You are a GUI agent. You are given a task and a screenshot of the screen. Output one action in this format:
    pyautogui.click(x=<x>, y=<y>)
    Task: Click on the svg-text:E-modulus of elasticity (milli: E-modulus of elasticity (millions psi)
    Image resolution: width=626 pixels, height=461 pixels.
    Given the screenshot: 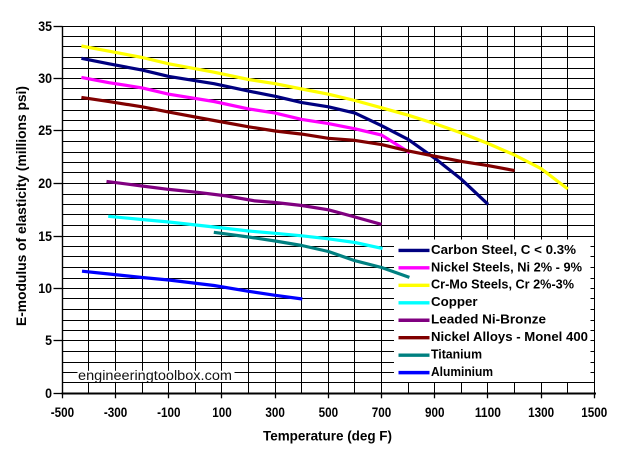 What is the action you would take?
    pyautogui.click(x=21, y=206)
    